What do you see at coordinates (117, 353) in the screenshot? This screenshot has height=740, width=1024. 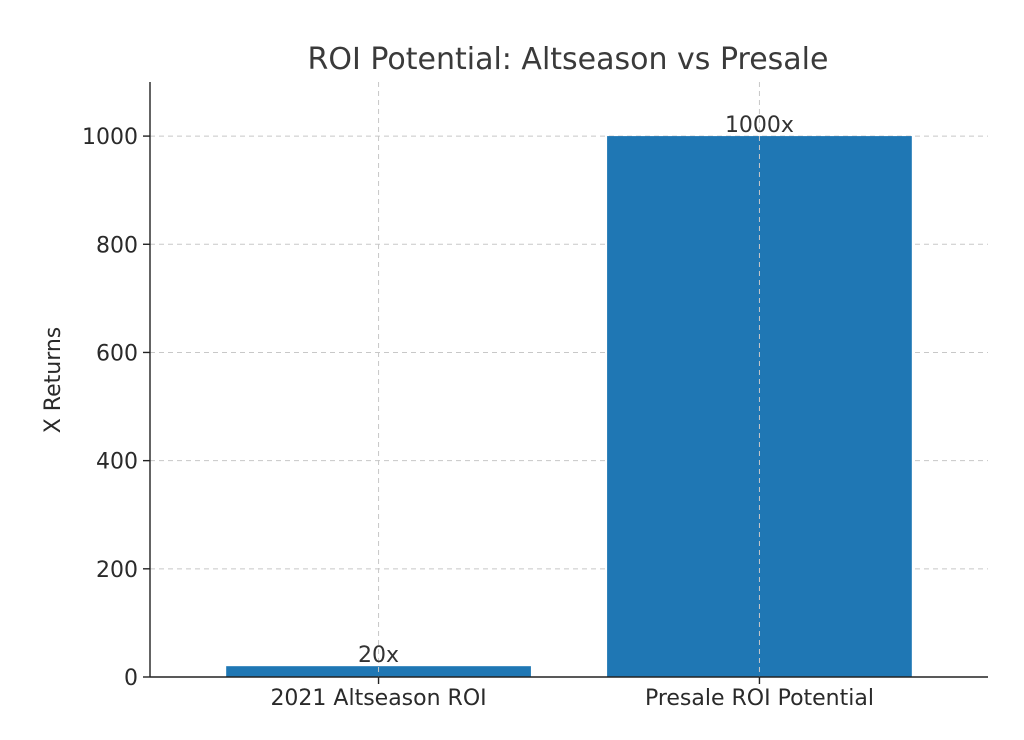 I see `y-tick-label: 600` at bounding box center [117, 353].